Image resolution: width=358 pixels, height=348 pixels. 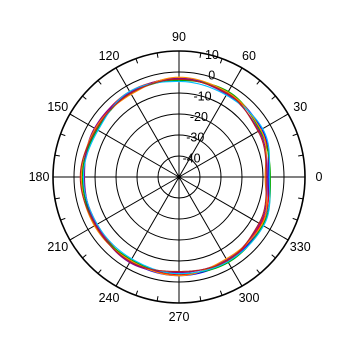 What do you see at coordinates (57, 107) in the screenshot?
I see `angle-label-150: 150` at bounding box center [57, 107].